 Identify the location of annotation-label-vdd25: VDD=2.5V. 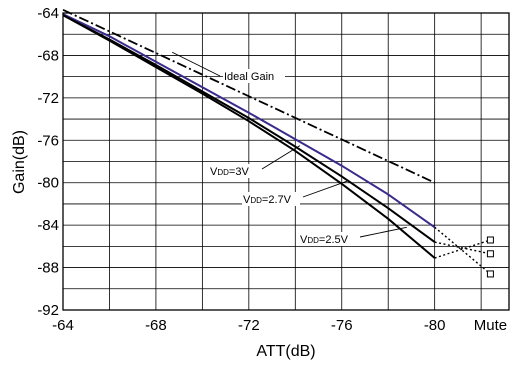
(324, 240).